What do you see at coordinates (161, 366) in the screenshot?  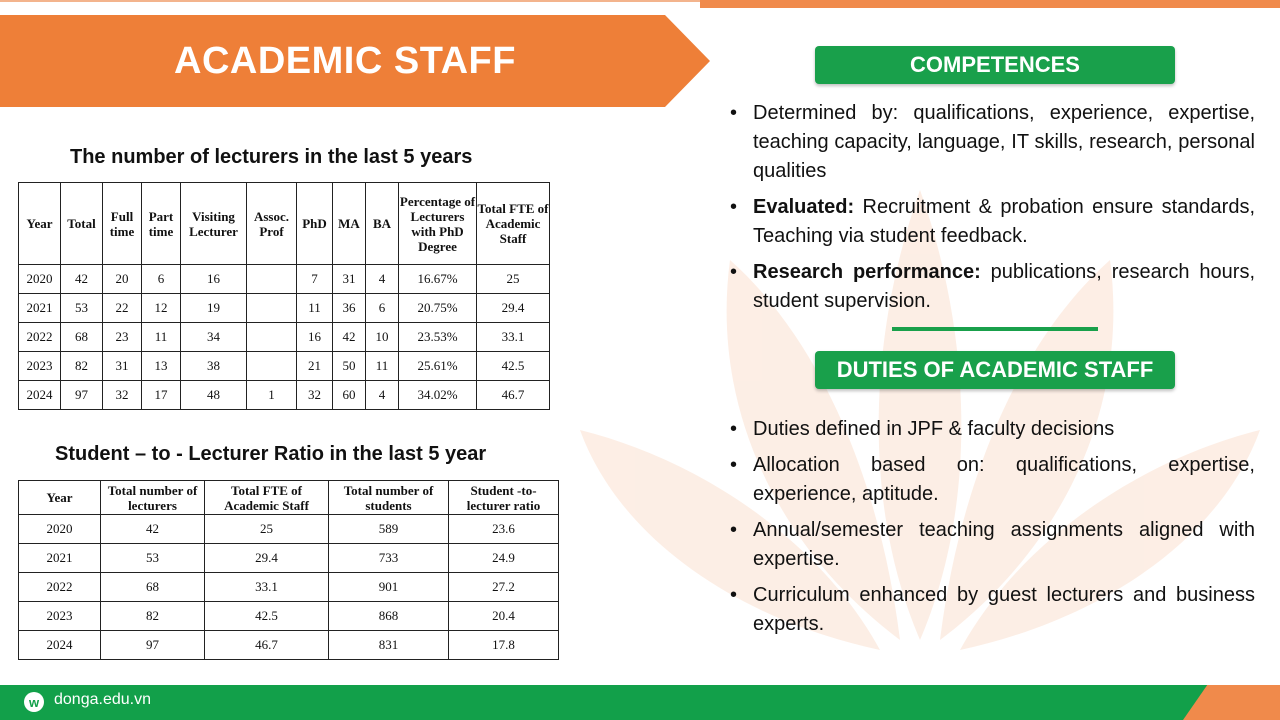 I see `table-cell: 13` at bounding box center [161, 366].